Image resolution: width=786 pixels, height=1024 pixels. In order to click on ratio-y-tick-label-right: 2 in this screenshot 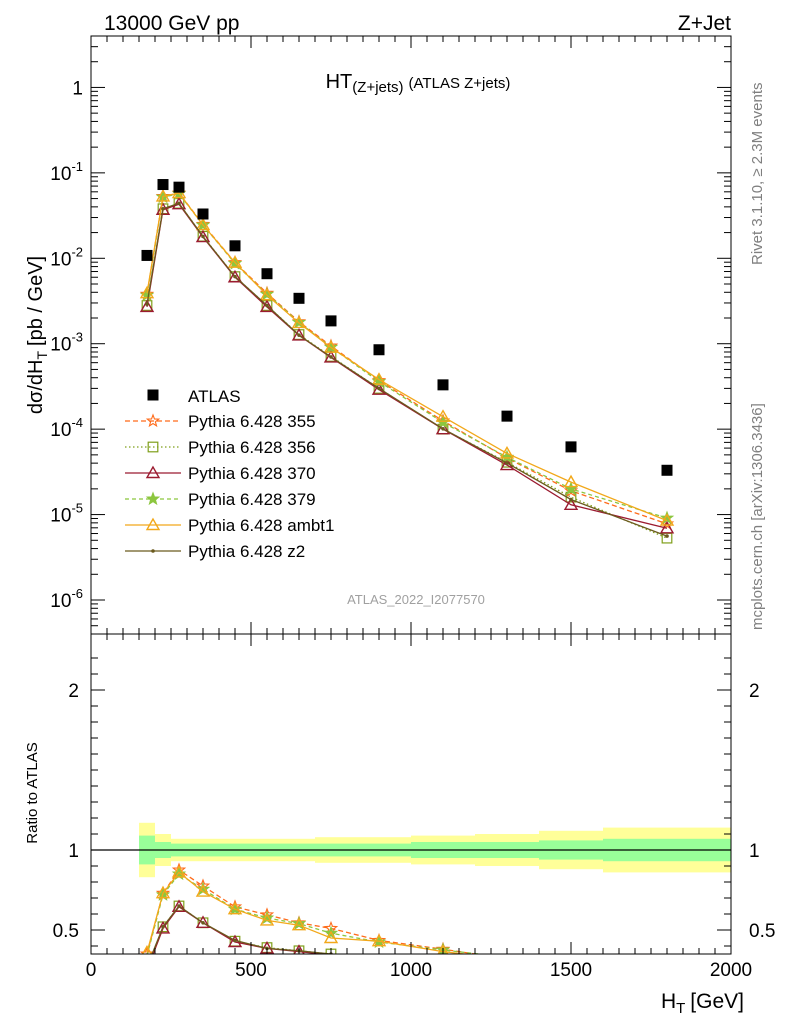, I will do `click(754, 691)`.